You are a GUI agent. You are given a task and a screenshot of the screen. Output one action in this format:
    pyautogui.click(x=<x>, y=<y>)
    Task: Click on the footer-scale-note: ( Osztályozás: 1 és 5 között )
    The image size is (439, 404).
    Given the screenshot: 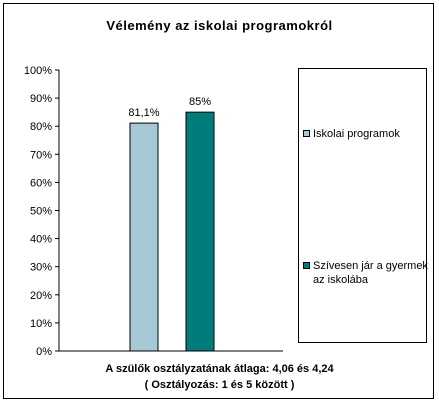 What is the action you would take?
    pyautogui.click(x=219, y=385)
    